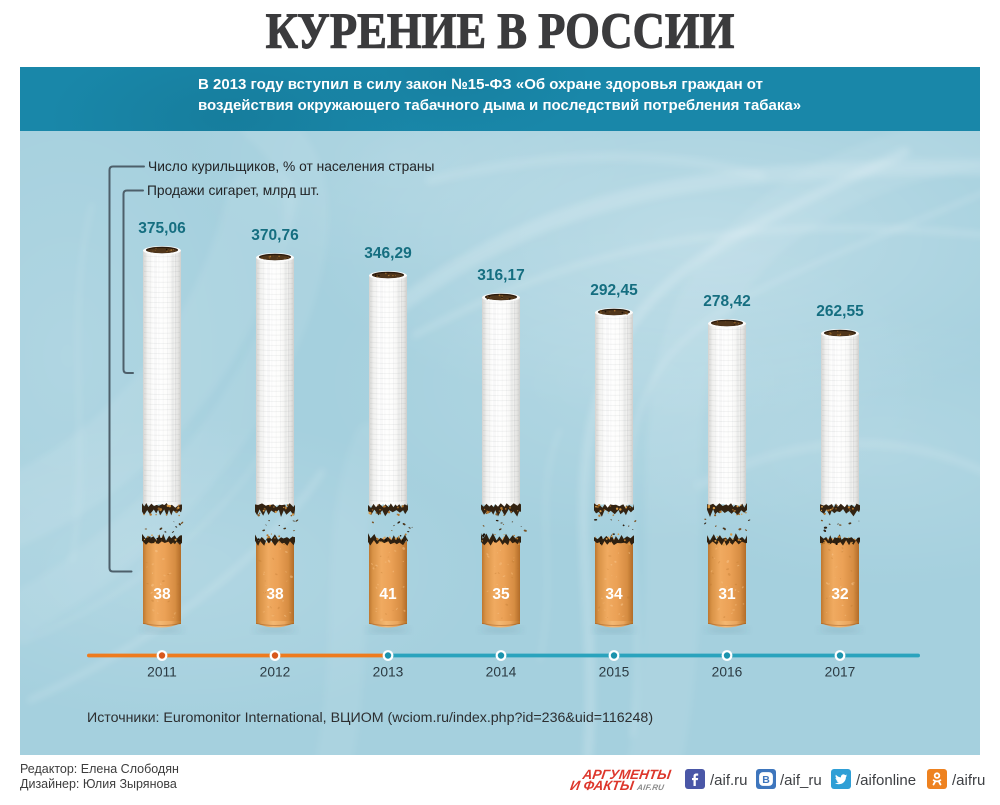 This screenshot has width=1000, height=805. Describe the element at coordinates (614, 672) in the screenshot. I see `svg-text: 2015` at that location.